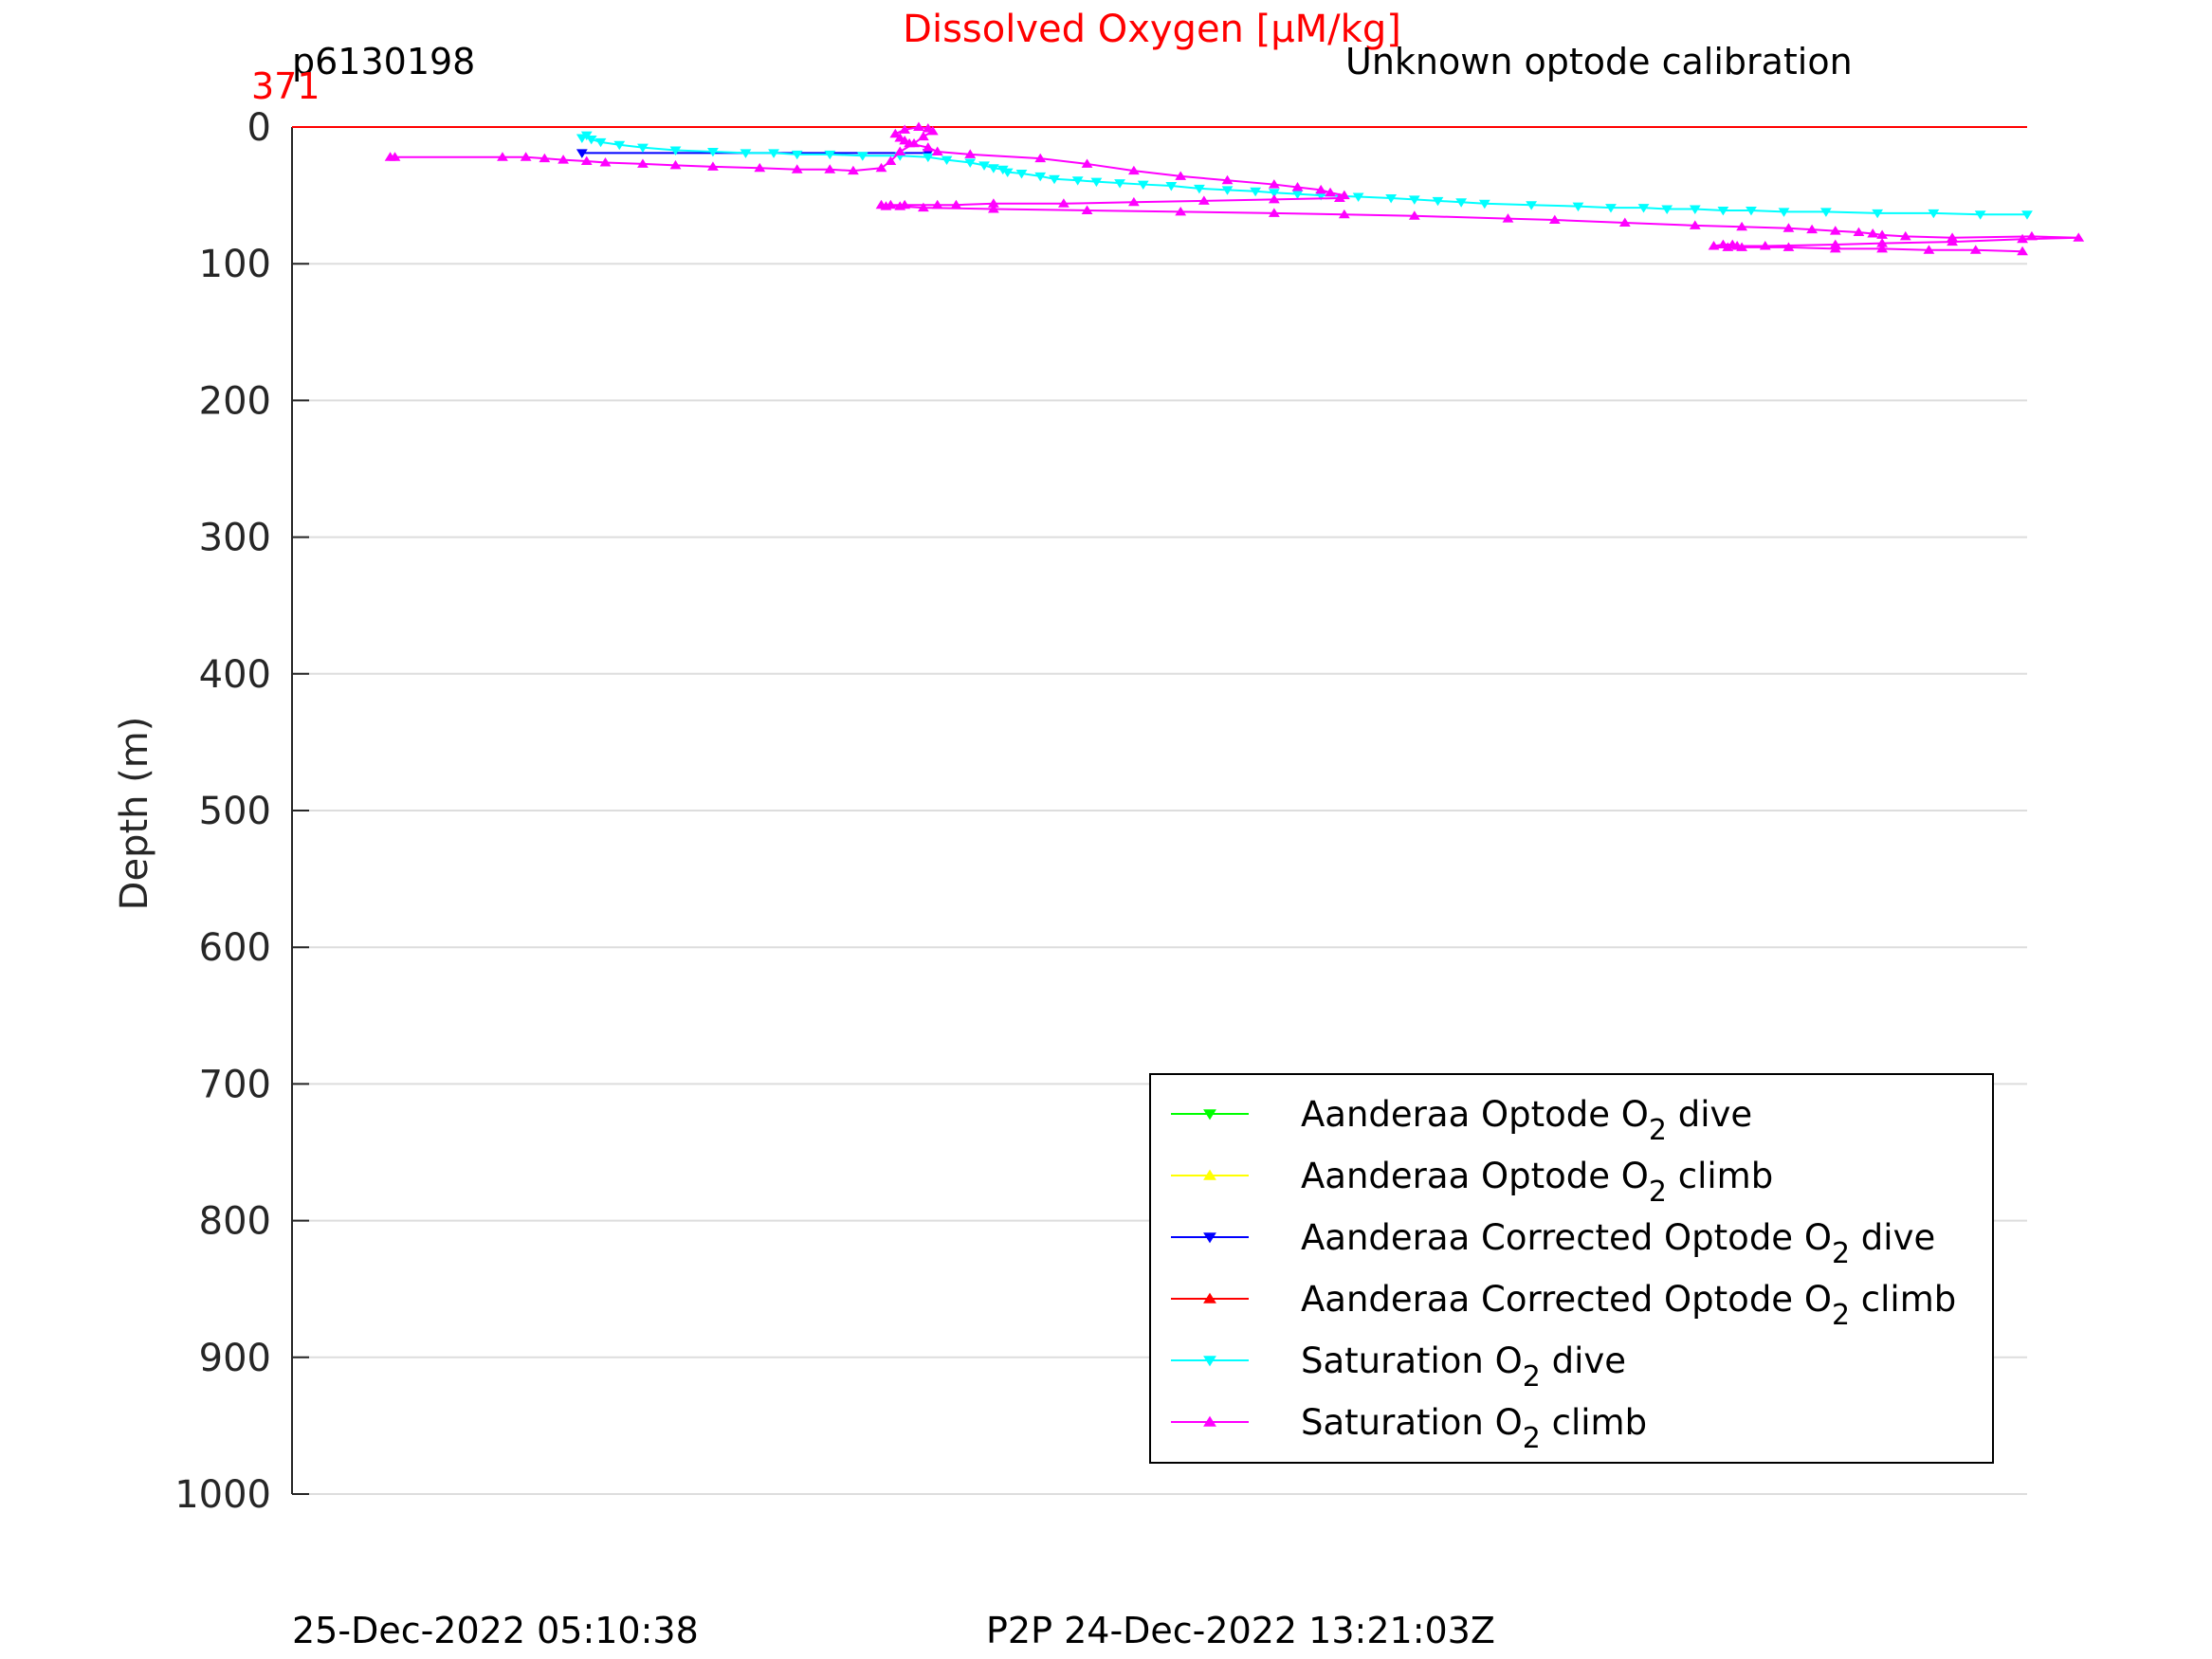 The image size is (2212, 1659). I want to click on y-tick-label: 600, so click(235, 948).